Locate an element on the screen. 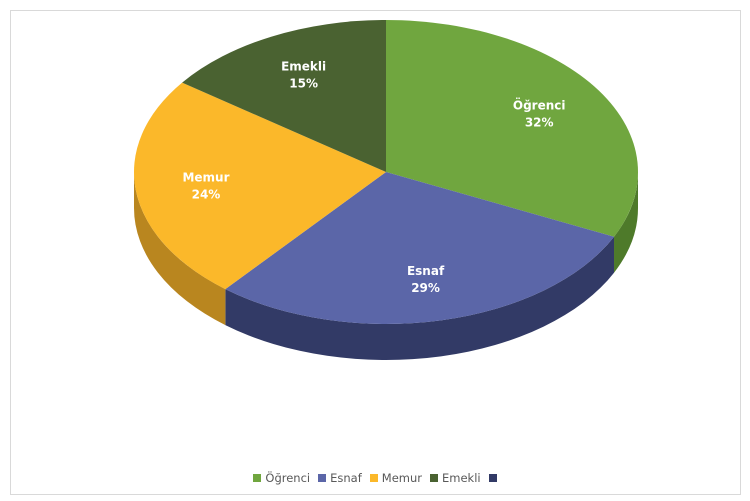 The width and height of the screenshot is (750, 501). pie-side-memur is located at coordinates (180, 249).